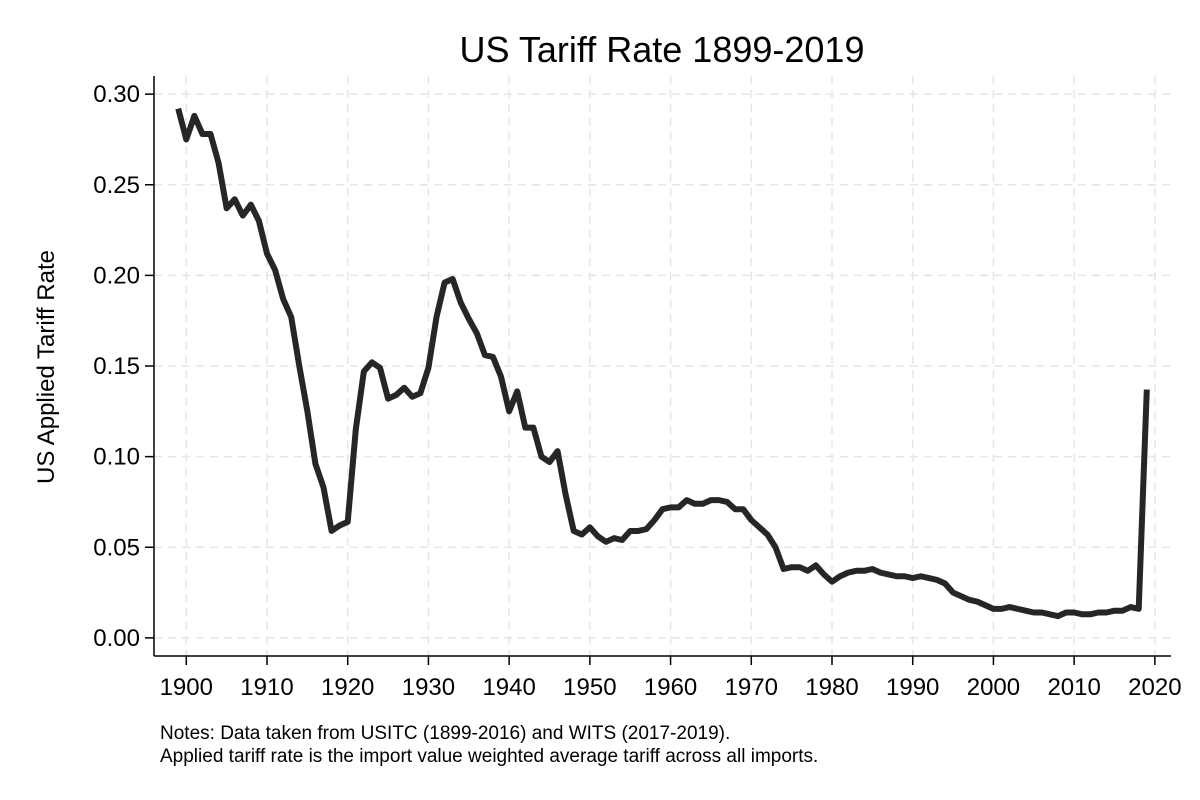 Image resolution: width=1200 pixels, height=800 pixels. Describe the element at coordinates (116, 94) in the screenshot. I see `y-tick-label: 0.30` at that location.